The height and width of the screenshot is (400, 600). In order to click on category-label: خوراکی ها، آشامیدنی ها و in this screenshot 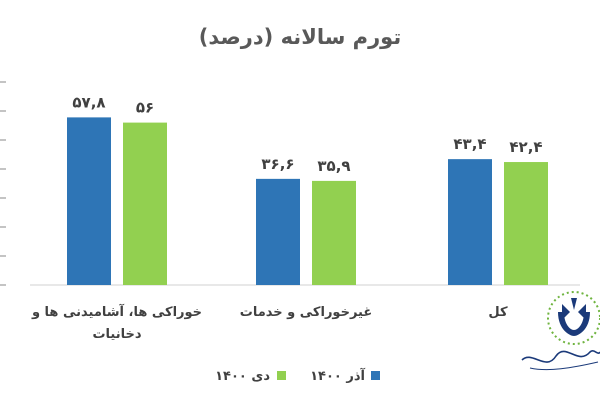, I will do `click(116, 311)`.